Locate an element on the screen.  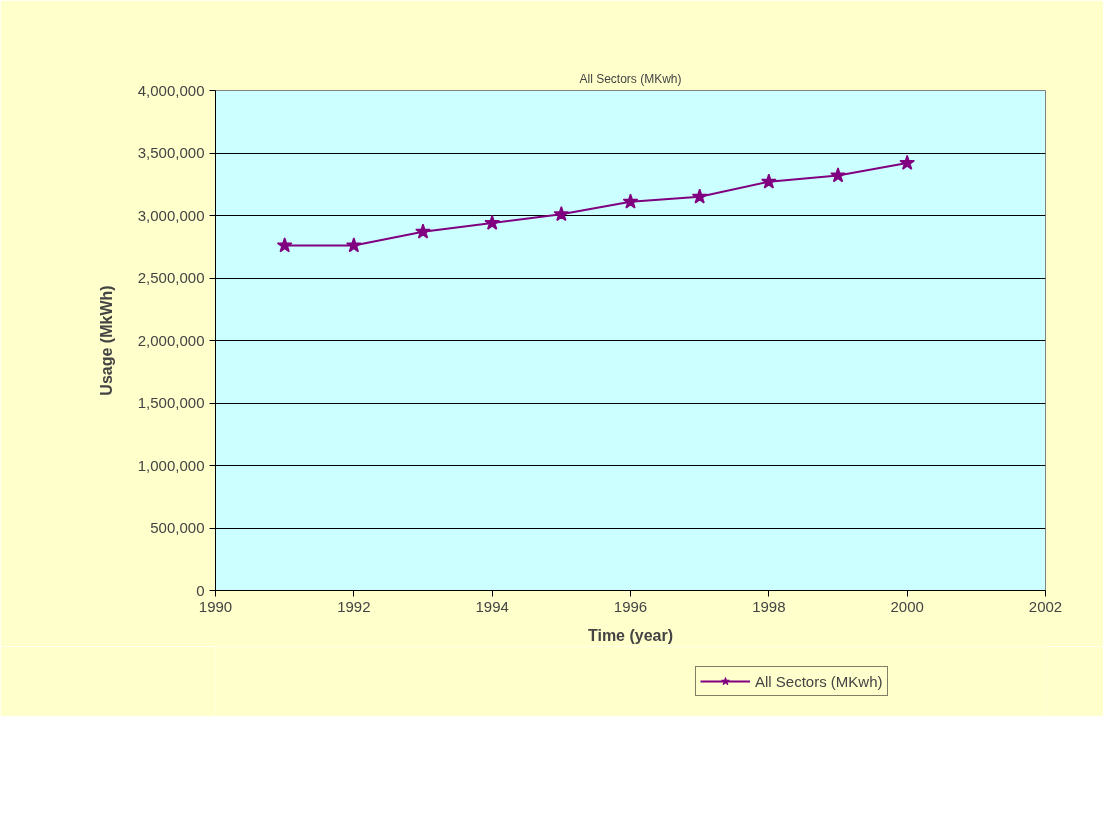
x-tick-label: 1996 is located at coordinates (630, 606).